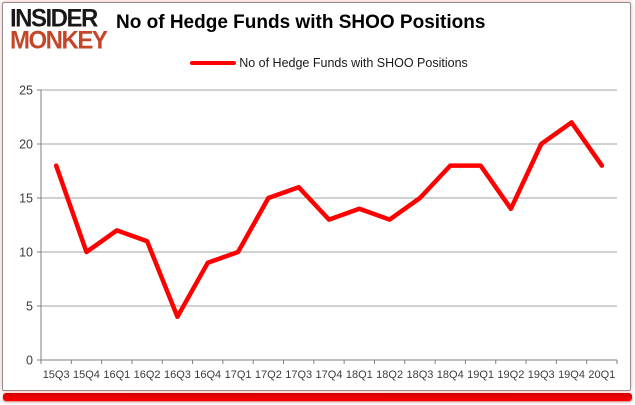  What do you see at coordinates (147, 375) in the screenshot?
I see `x-axis-label: 16Q2` at bounding box center [147, 375].